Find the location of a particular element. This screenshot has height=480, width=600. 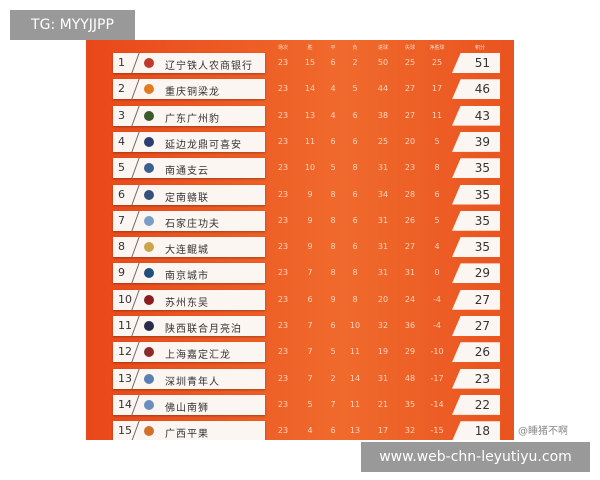

stat-5: 28 is located at coordinates (410, 194).